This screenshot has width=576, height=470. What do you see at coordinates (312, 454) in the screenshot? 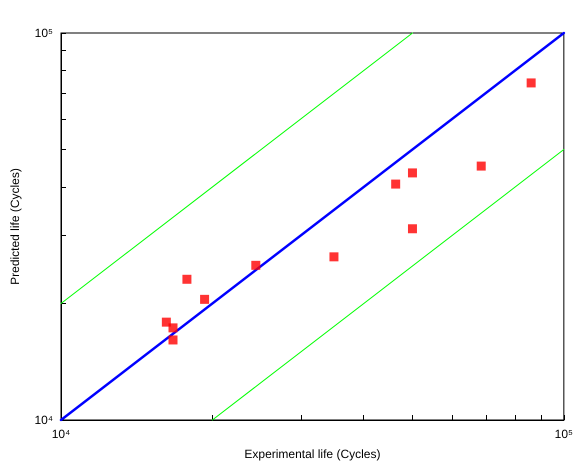
I see `x-axis-title: Experimental life (Cycles)` at bounding box center [312, 454].